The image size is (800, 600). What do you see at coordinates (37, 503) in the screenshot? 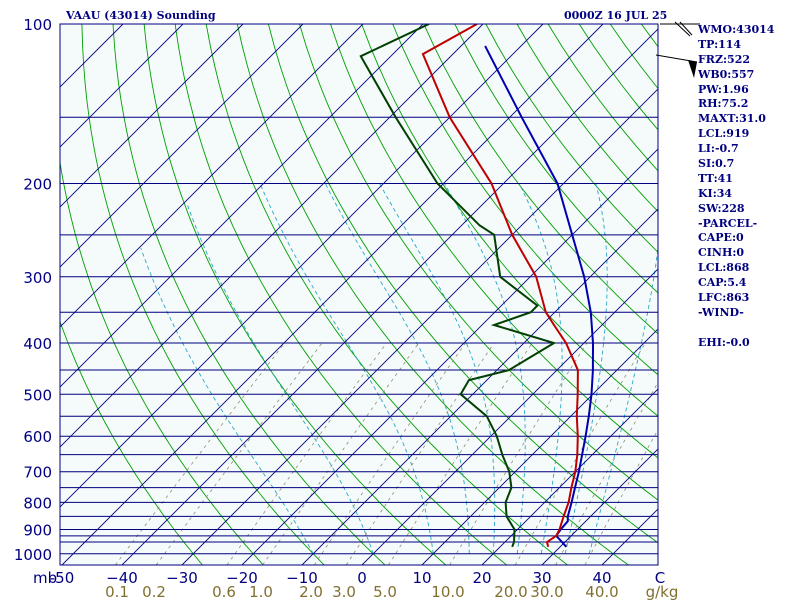
I see `pressure-tick-label: 800` at bounding box center [37, 503].